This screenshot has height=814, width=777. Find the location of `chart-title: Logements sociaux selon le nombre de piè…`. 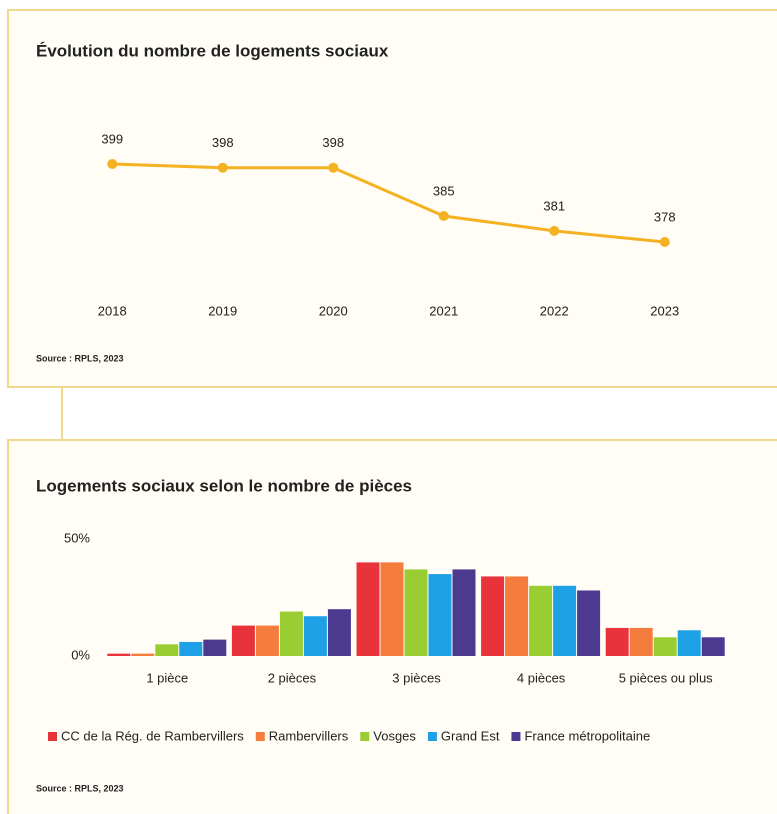

chart-title: Logements sociaux selon le nombre de piè… is located at coordinates (224, 485).